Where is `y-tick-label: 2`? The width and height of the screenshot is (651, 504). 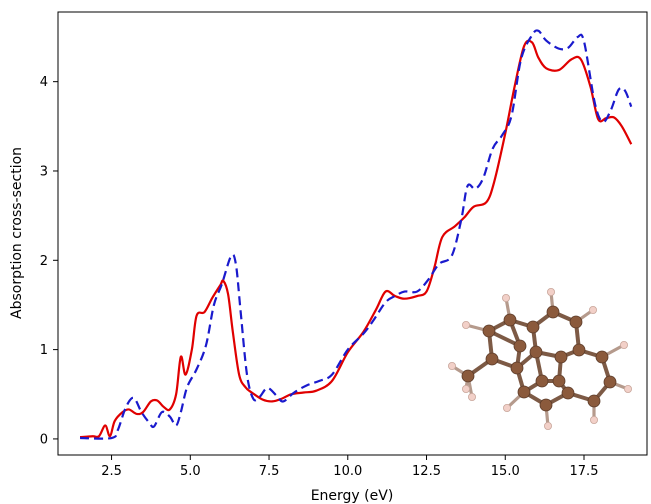
y-tick-label: 2 is located at coordinates (44, 261).